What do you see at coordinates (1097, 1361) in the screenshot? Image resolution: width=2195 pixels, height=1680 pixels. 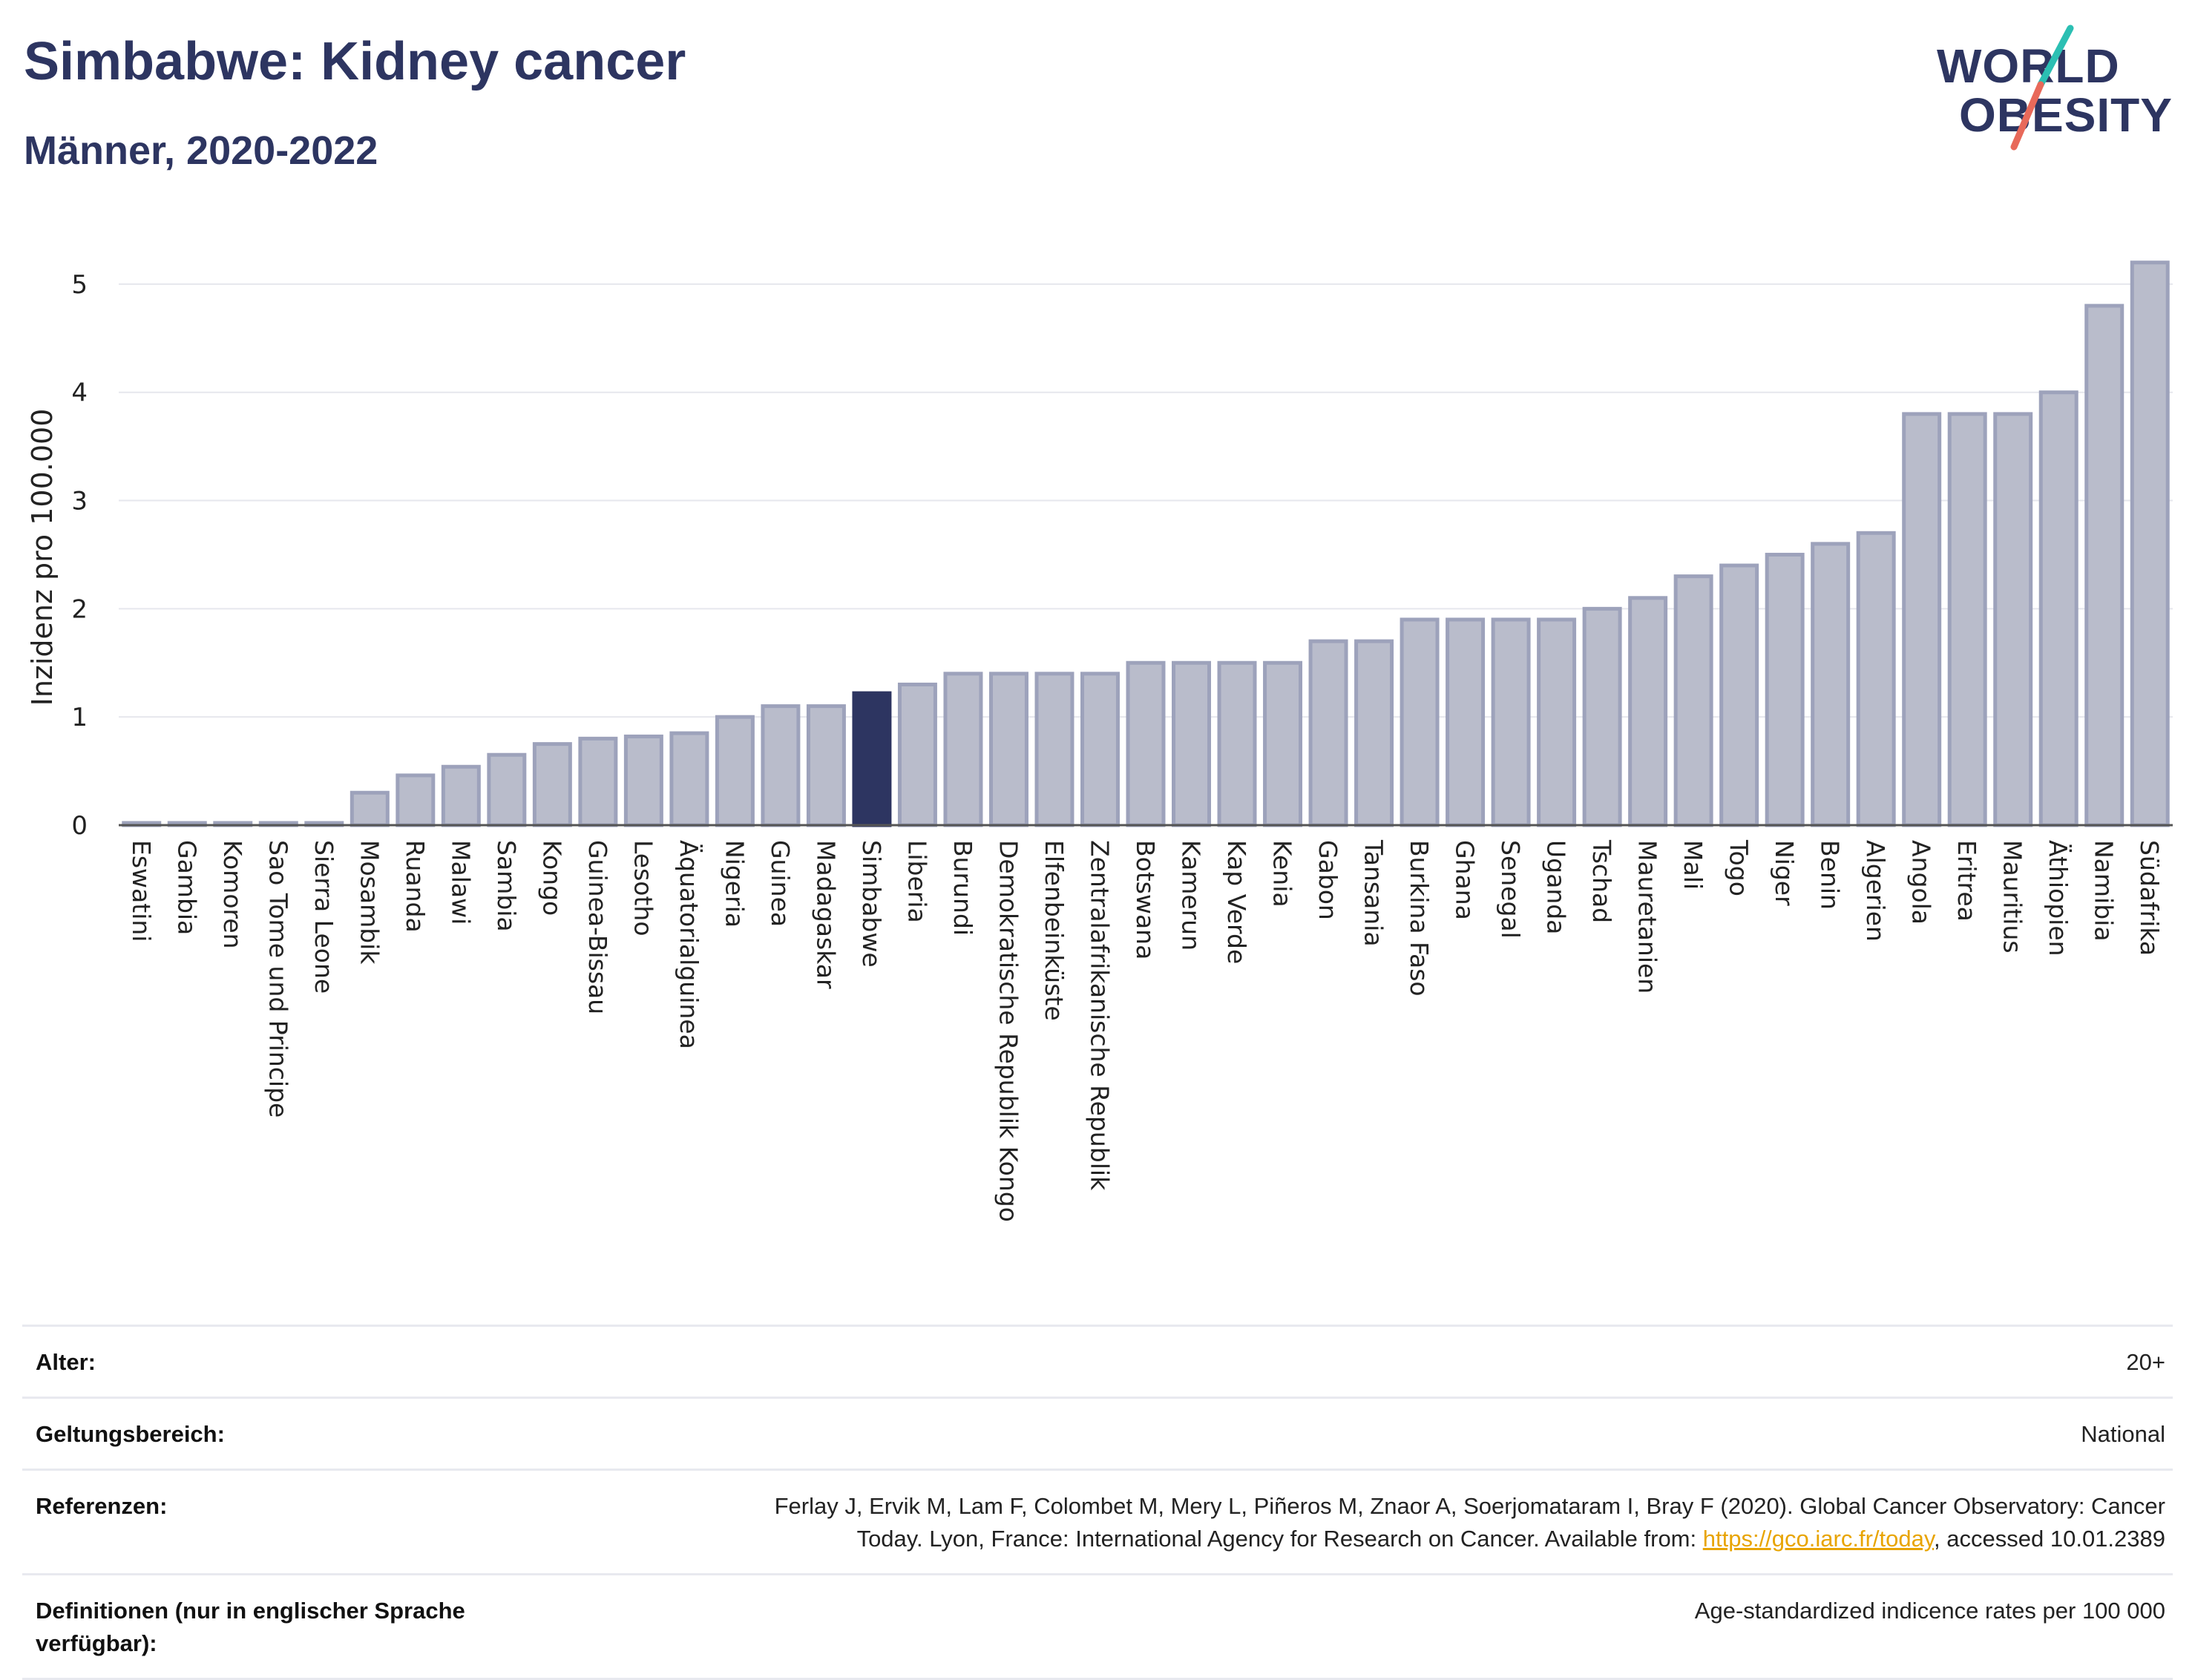 I see `meta-row-age: Alter: 20+` at bounding box center [1097, 1361].